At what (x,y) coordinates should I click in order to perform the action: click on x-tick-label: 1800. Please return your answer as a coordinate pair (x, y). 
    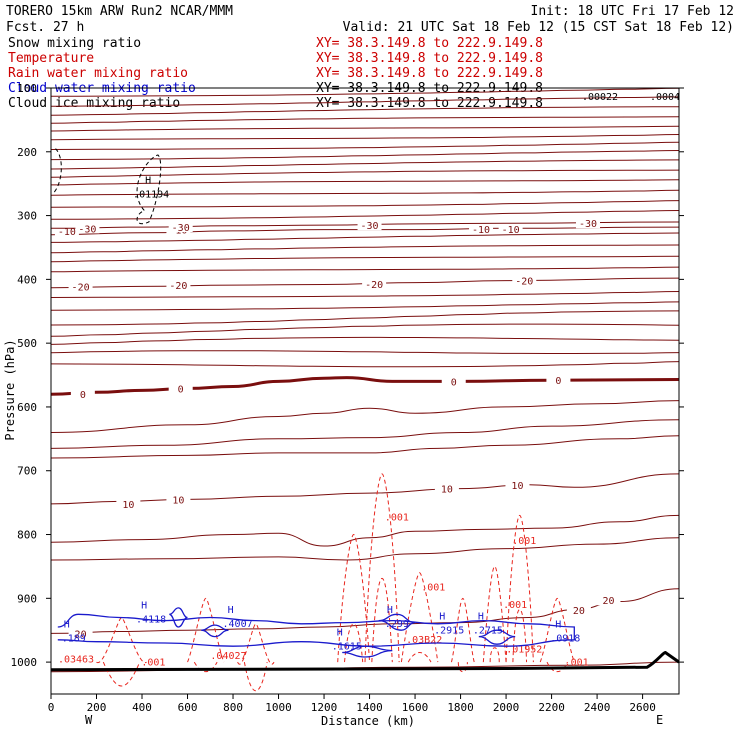
    Looking at the image, I should click on (460, 707).